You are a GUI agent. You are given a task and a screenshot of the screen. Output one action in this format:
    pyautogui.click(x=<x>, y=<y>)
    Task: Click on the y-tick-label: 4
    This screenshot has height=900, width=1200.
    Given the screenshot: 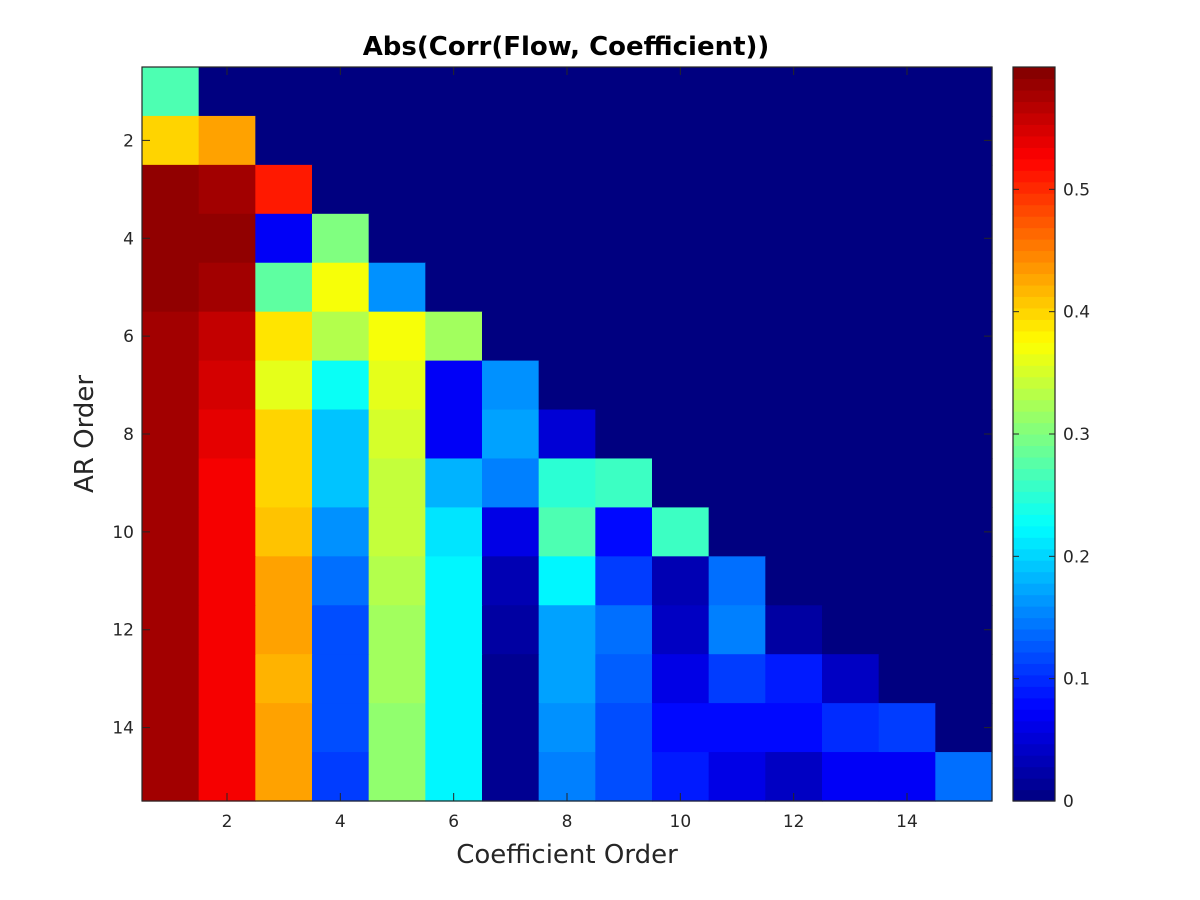 What is the action you would take?
    pyautogui.click(x=128, y=239)
    